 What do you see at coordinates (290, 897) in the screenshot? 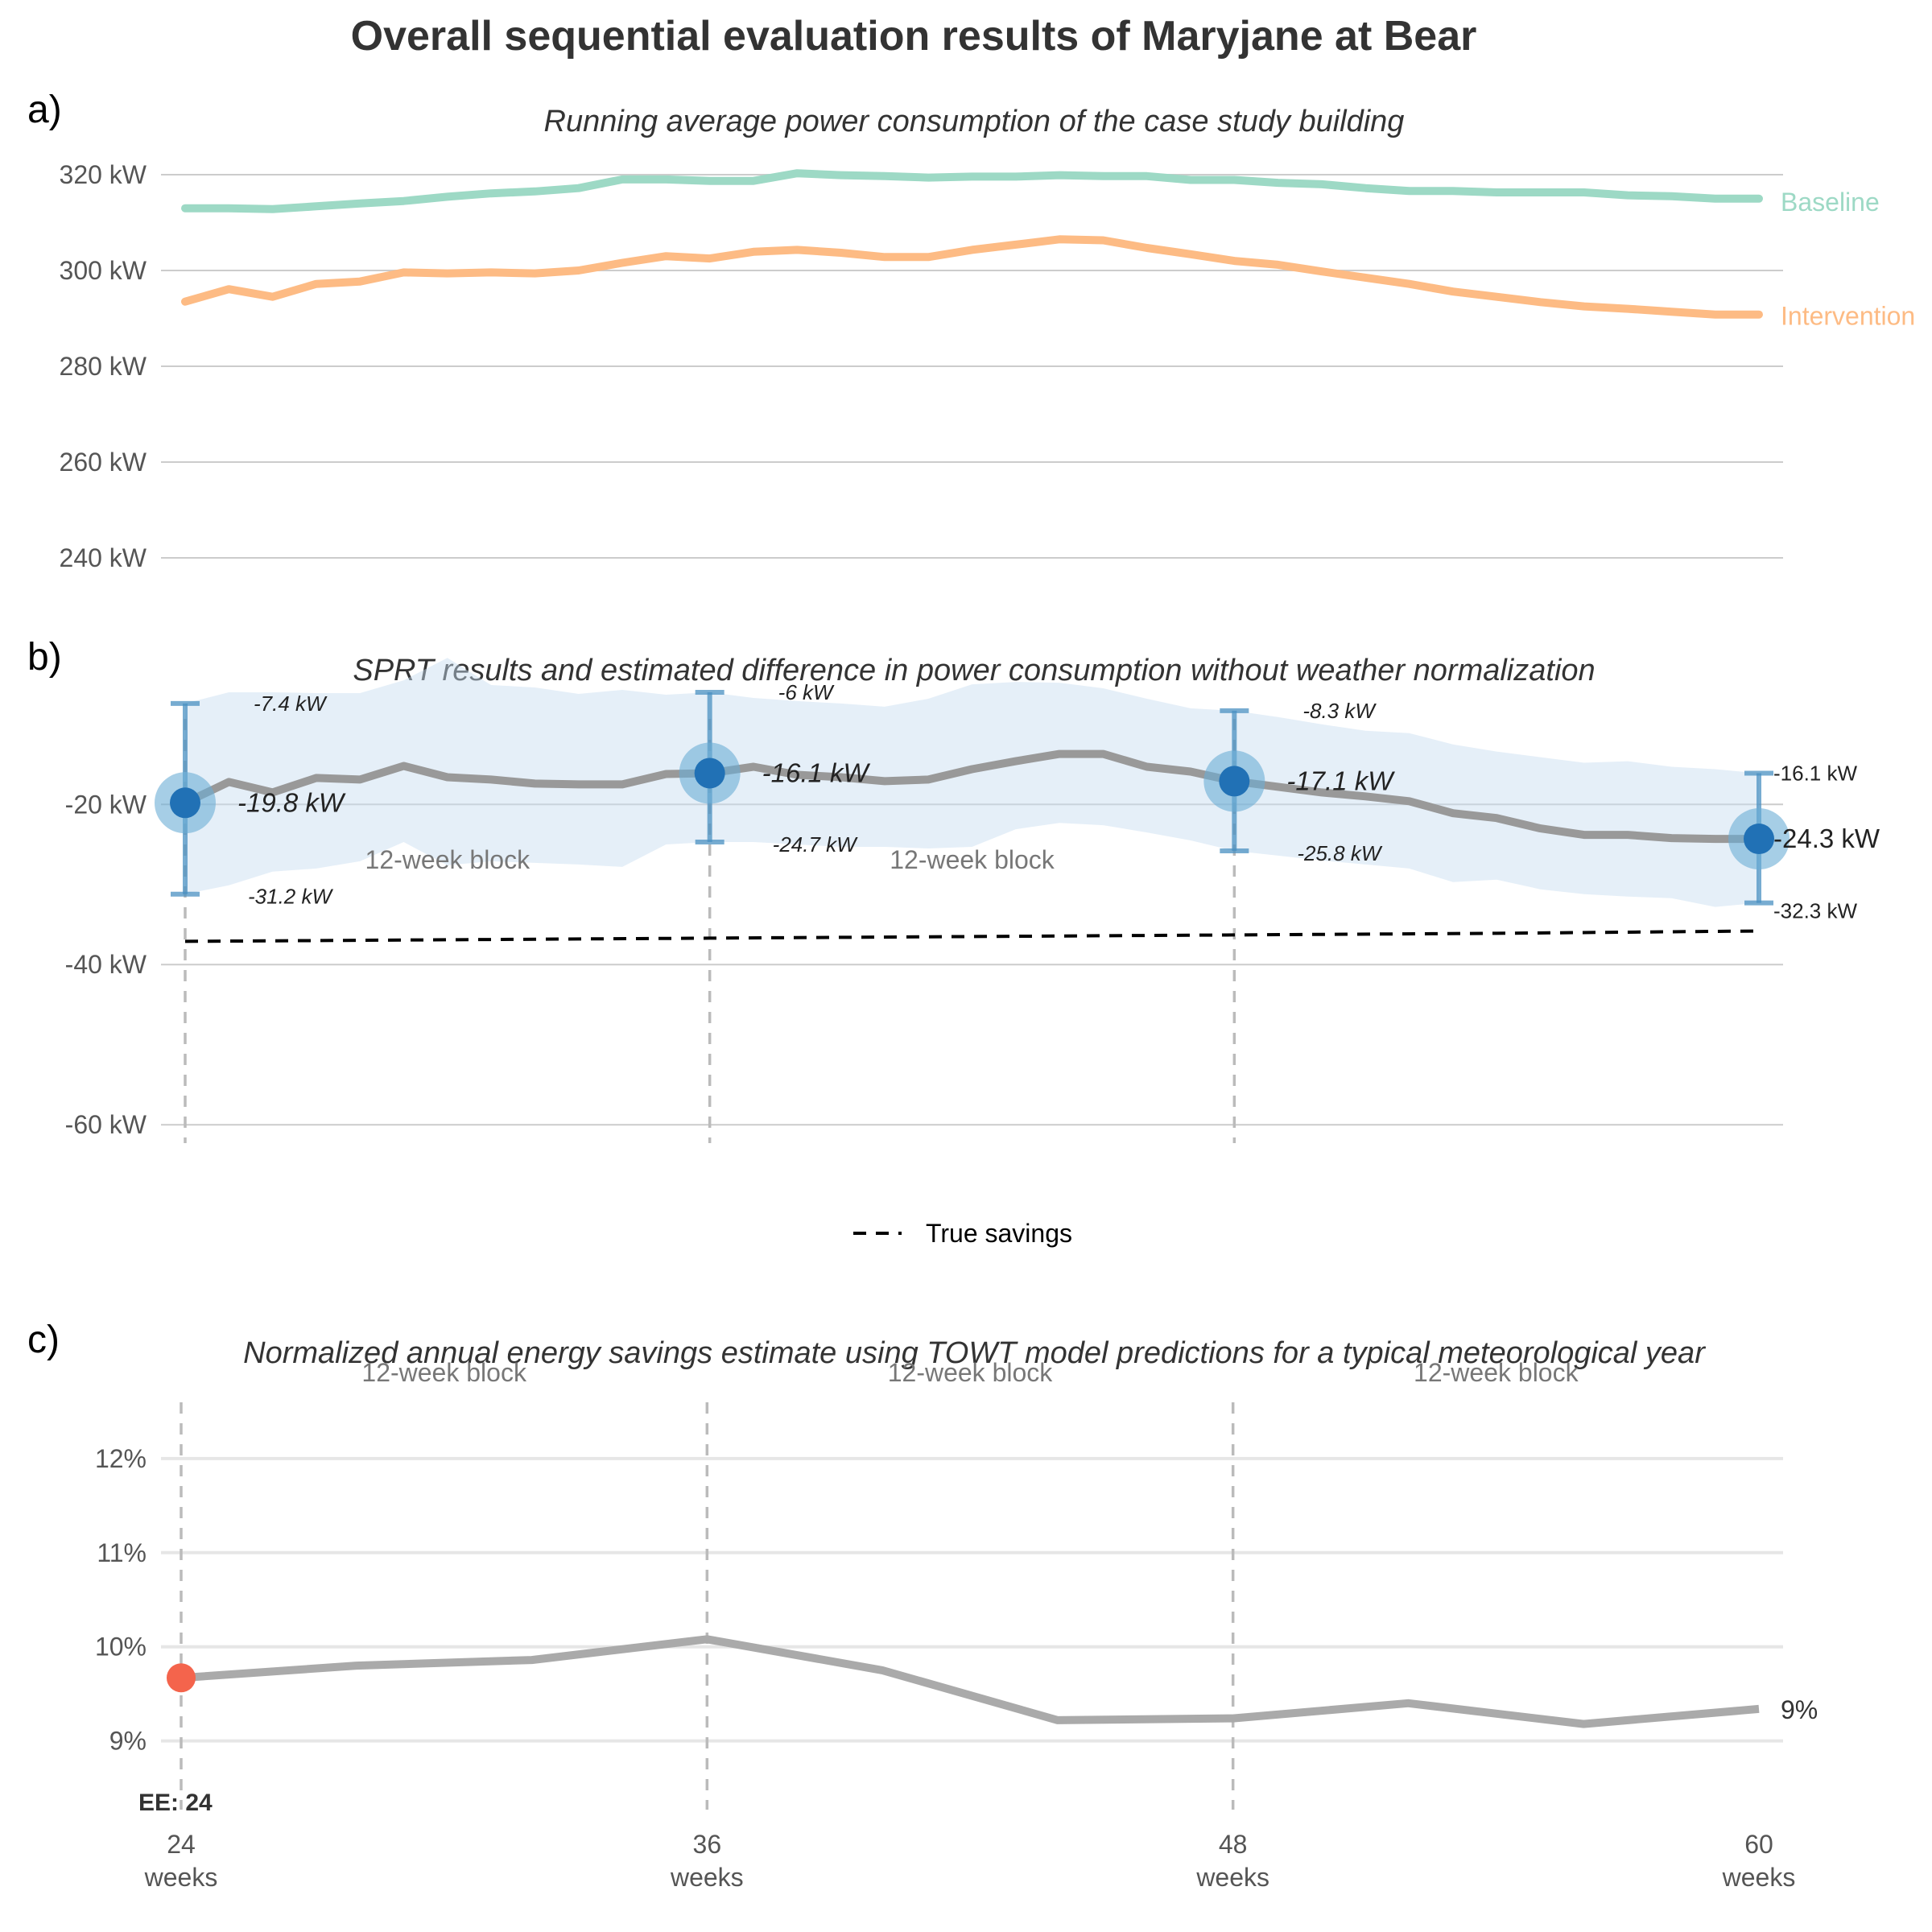
I see `sprt-lower-label: -31.2 kW` at bounding box center [290, 897].